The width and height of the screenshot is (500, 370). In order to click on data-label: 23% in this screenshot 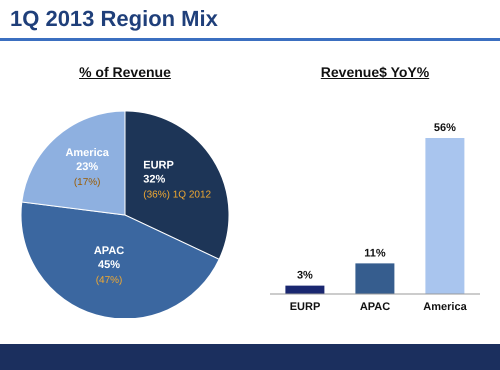, I will do `click(87, 167)`.